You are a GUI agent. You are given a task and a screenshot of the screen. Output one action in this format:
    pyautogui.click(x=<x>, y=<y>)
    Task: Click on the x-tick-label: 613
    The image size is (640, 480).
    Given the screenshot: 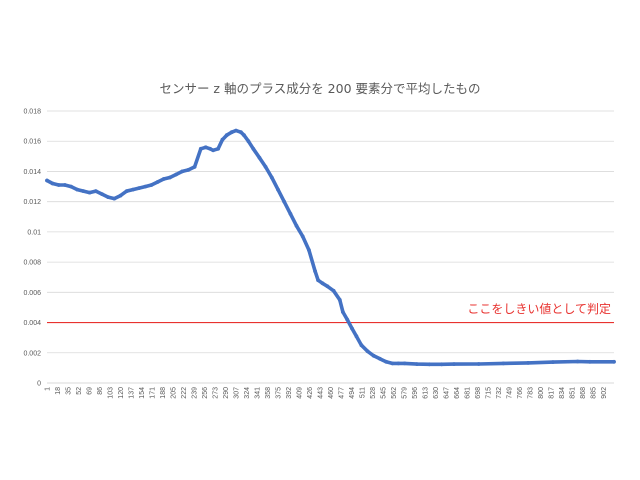 What is the action you would take?
    pyautogui.click(x=426, y=393)
    